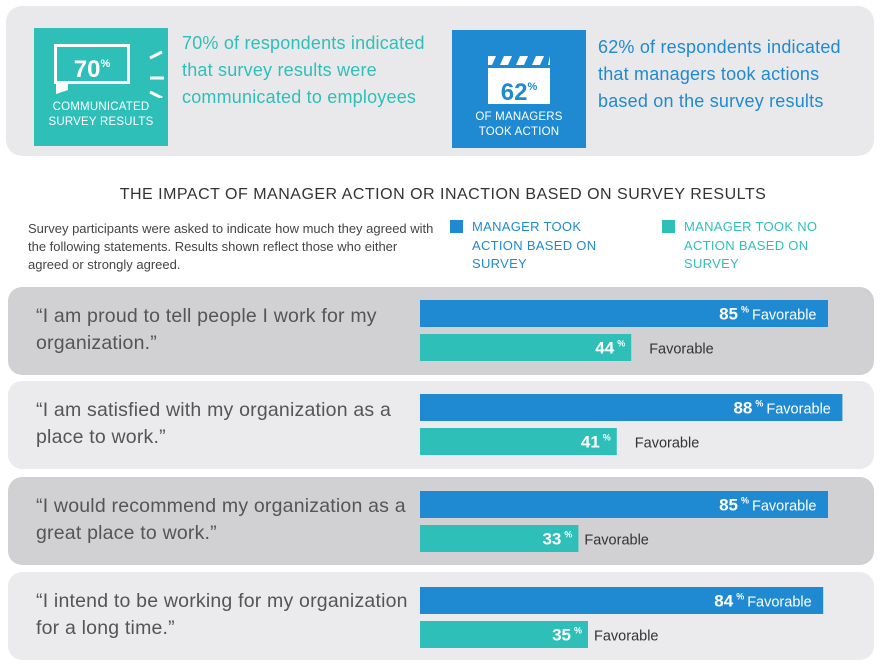 The image size is (886, 666). What do you see at coordinates (759, 404) in the screenshot?
I see `action-percent-2: %` at bounding box center [759, 404].